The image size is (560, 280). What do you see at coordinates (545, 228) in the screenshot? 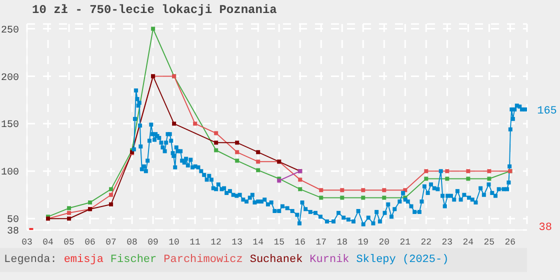
I see `text: 38` at bounding box center [545, 228].